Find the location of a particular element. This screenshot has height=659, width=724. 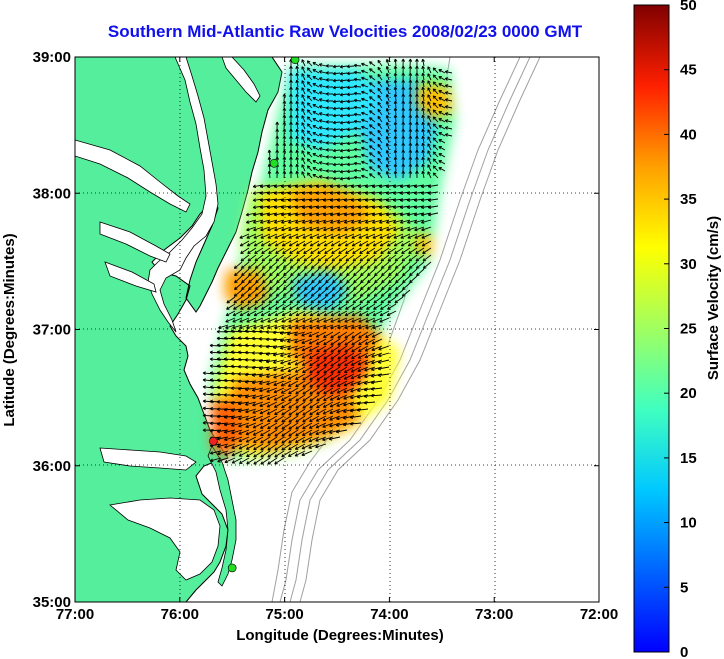

colorbar-tick-label: 5 is located at coordinates (684, 587).